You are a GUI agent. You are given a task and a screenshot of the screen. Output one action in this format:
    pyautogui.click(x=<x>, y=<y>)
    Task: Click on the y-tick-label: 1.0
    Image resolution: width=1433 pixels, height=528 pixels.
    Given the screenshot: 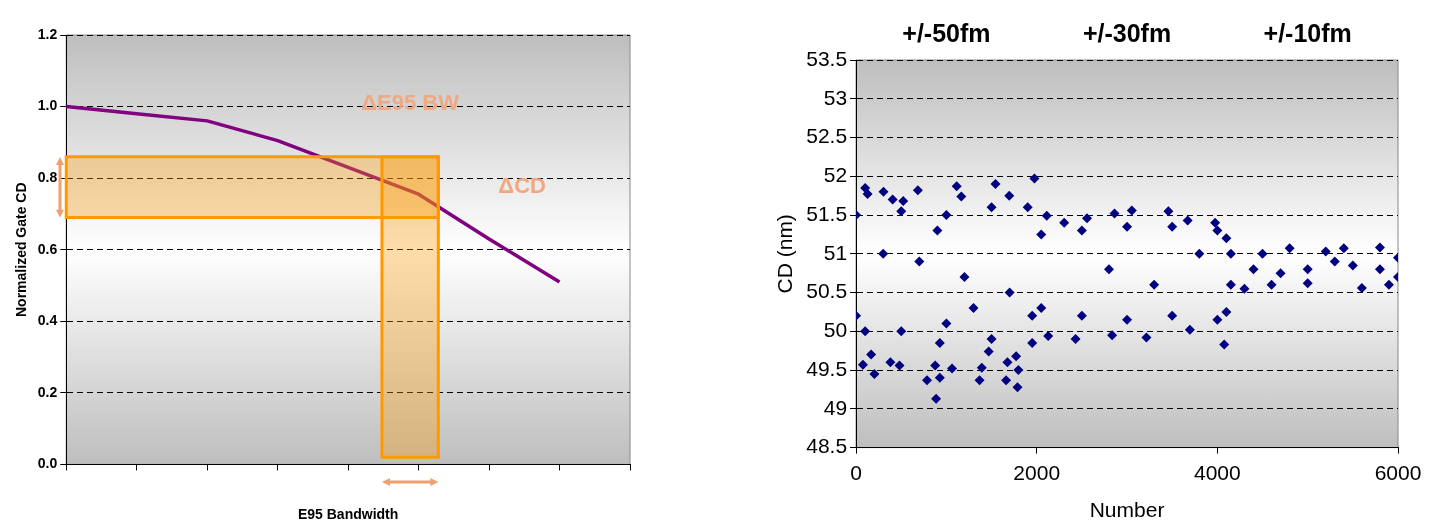 What is the action you would take?
    pyautogui.click(x=47, y=105)
    